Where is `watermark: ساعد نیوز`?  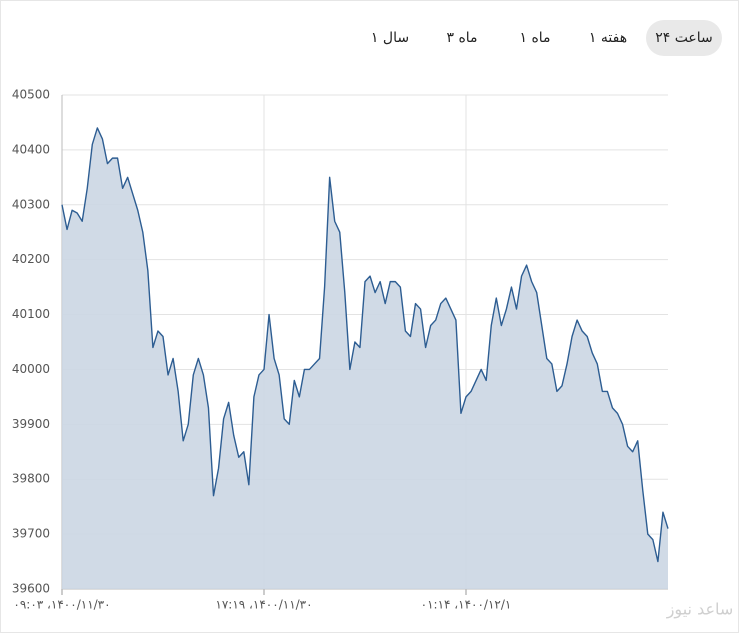 watermark: ساعد نیوز is located at coordinates (700, 610).